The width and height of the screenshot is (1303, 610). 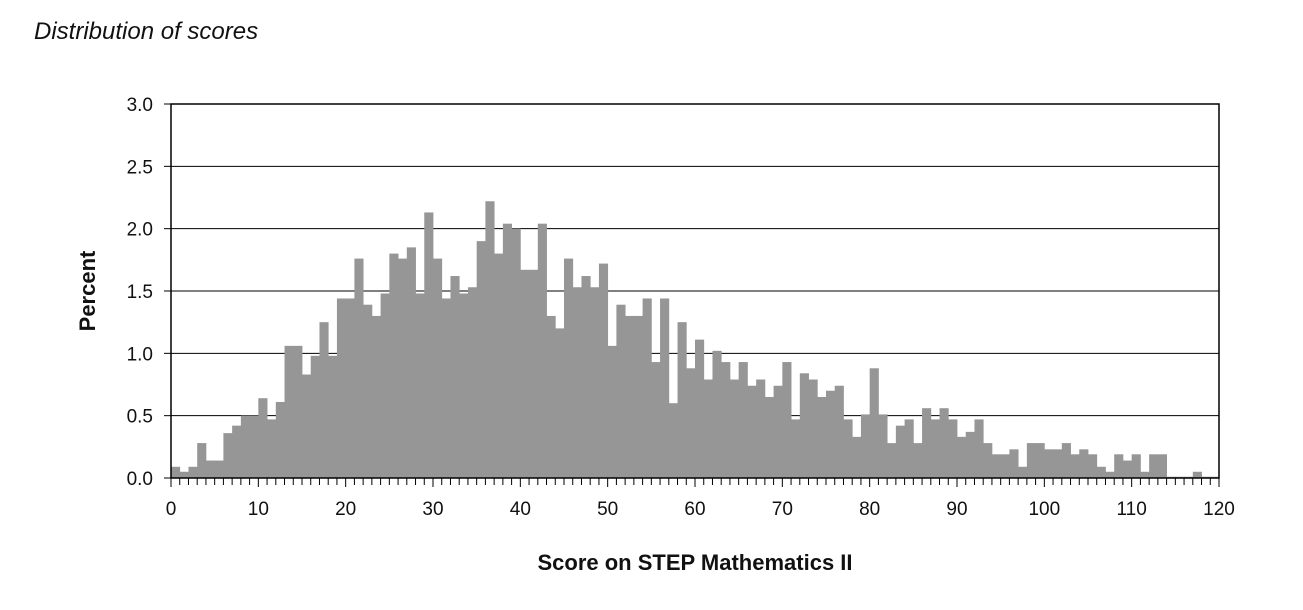 What do you see at coordinates (146, 31) in the screenshot?
I see `page-title: Distribution of scores` at bounding box center [146, 31].